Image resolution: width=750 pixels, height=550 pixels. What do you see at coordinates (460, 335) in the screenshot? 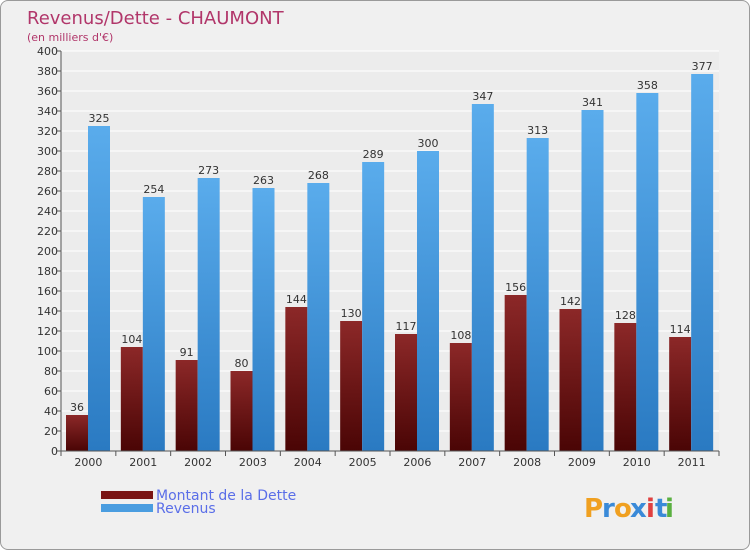
I see `data-label: 108` at bounding box center [460, 335].